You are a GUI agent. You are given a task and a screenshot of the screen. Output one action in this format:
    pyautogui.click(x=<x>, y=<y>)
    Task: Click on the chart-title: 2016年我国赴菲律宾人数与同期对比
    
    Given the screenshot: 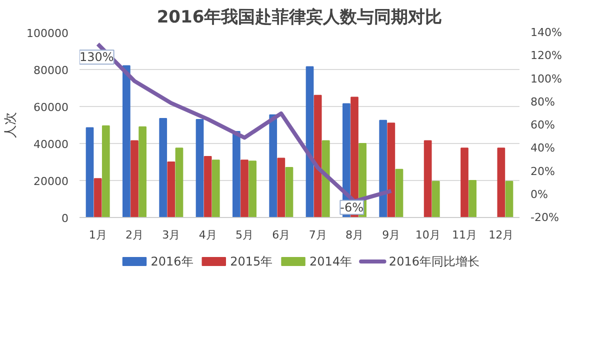 What is the action you would take?
    pyautogui.click(x=299, y=18)
    